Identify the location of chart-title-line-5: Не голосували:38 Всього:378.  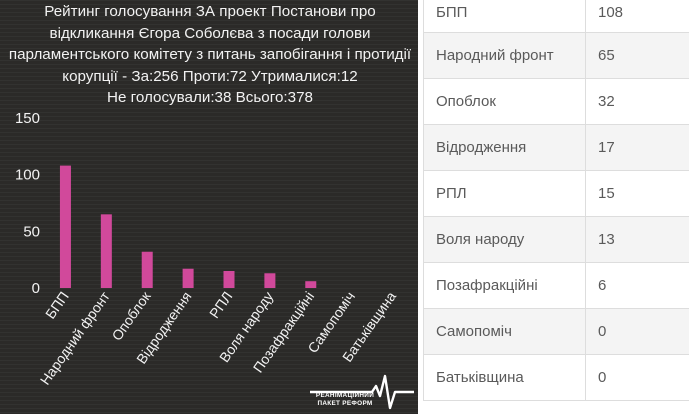
(210, 97).